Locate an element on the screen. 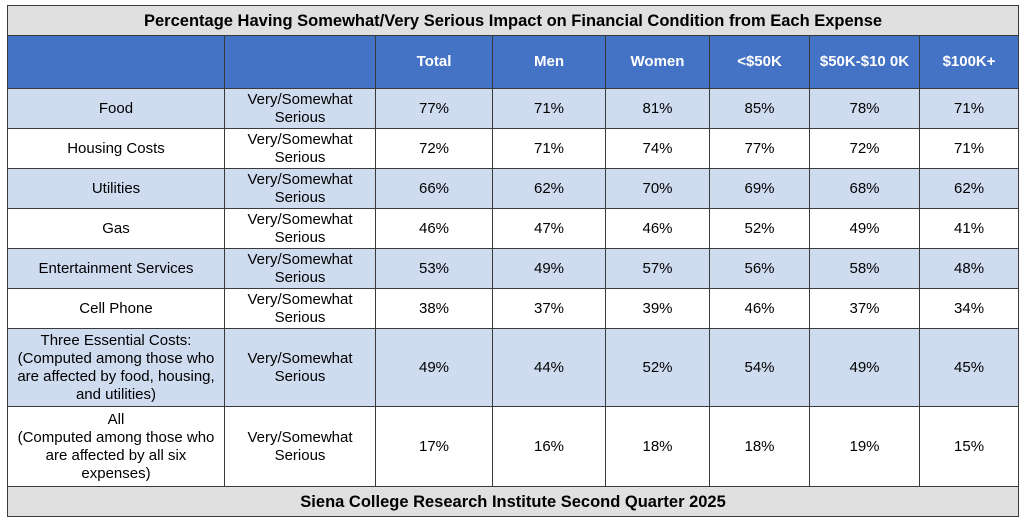  row-label: Food is located at coordinates (116, 108).